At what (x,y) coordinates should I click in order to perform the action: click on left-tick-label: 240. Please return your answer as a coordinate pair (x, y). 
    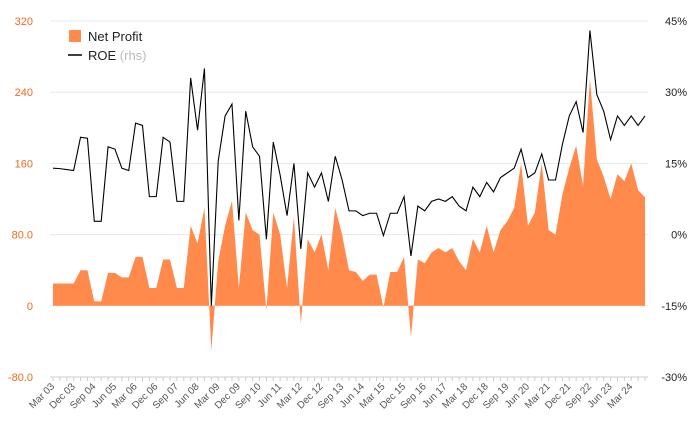
    Looking at the image, I should click on (24, 93).